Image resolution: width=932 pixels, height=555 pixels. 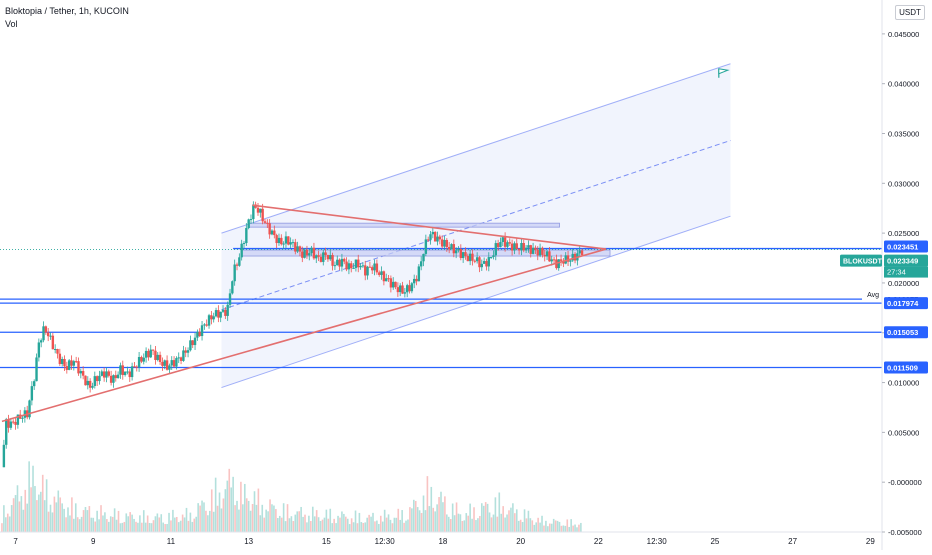 I want to click on x-tick-label: 22, so click(x=598, y=541).